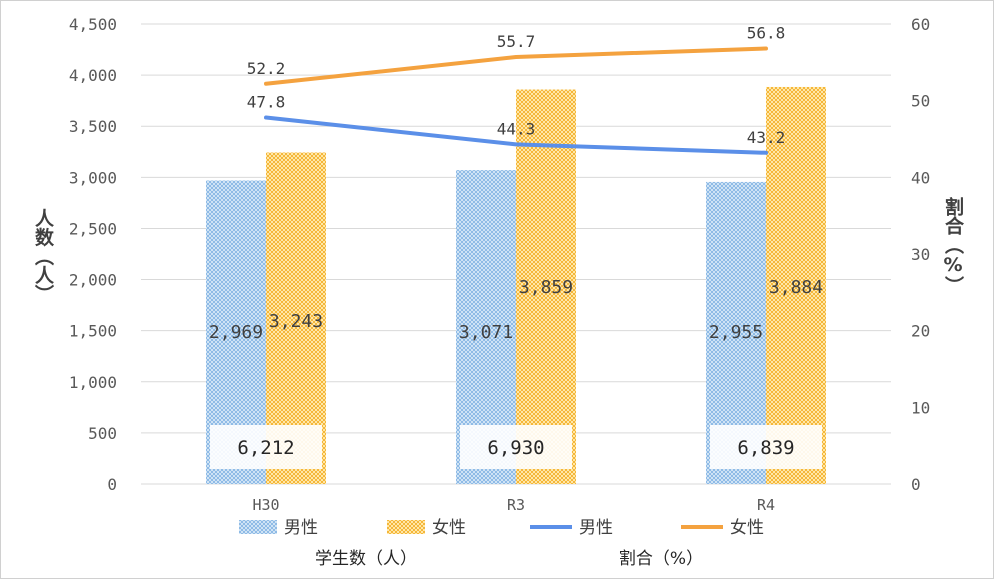  I want to click on line-data-labels: 47.8 44.3 43.2 52.2 55.7 56.8, so click(516, 85).